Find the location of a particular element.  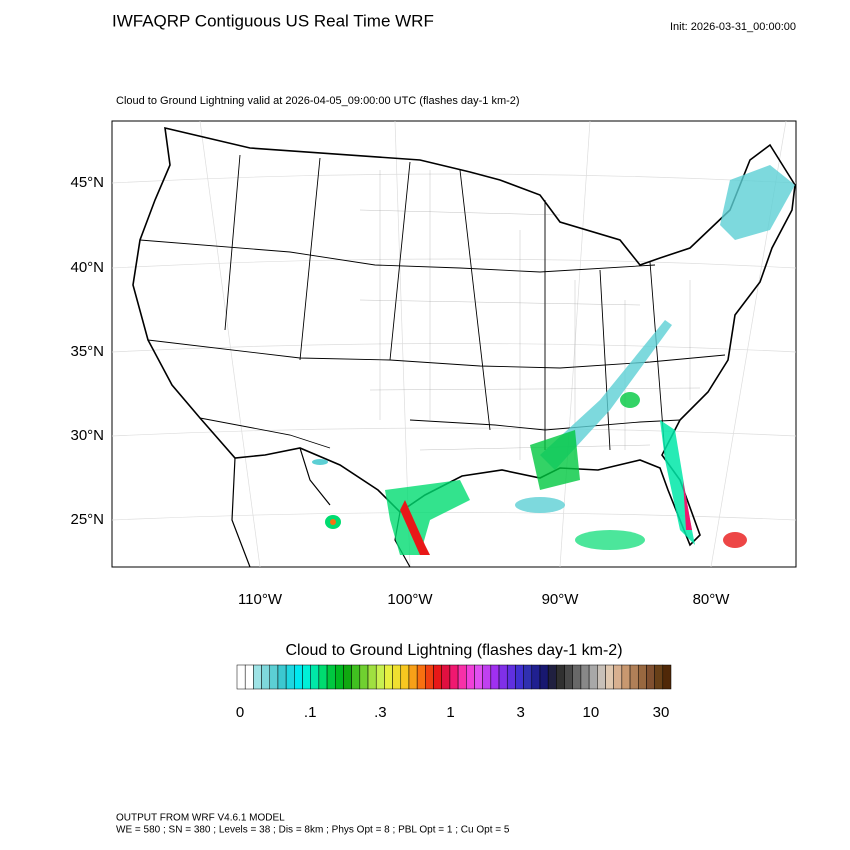

footer-line: OUTPUT FROM WRF V4.6.1 MODEL is located at coordinates (200, 818).